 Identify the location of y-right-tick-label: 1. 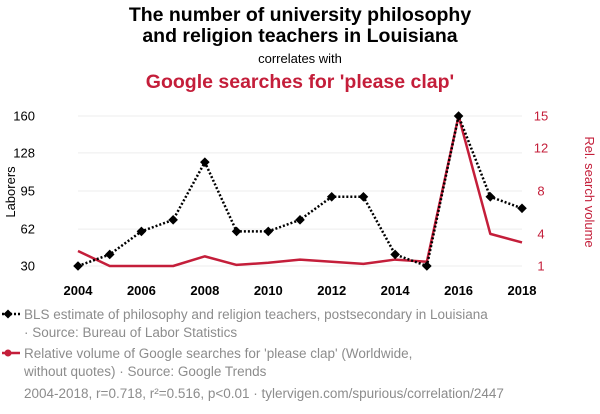
(540, 266).